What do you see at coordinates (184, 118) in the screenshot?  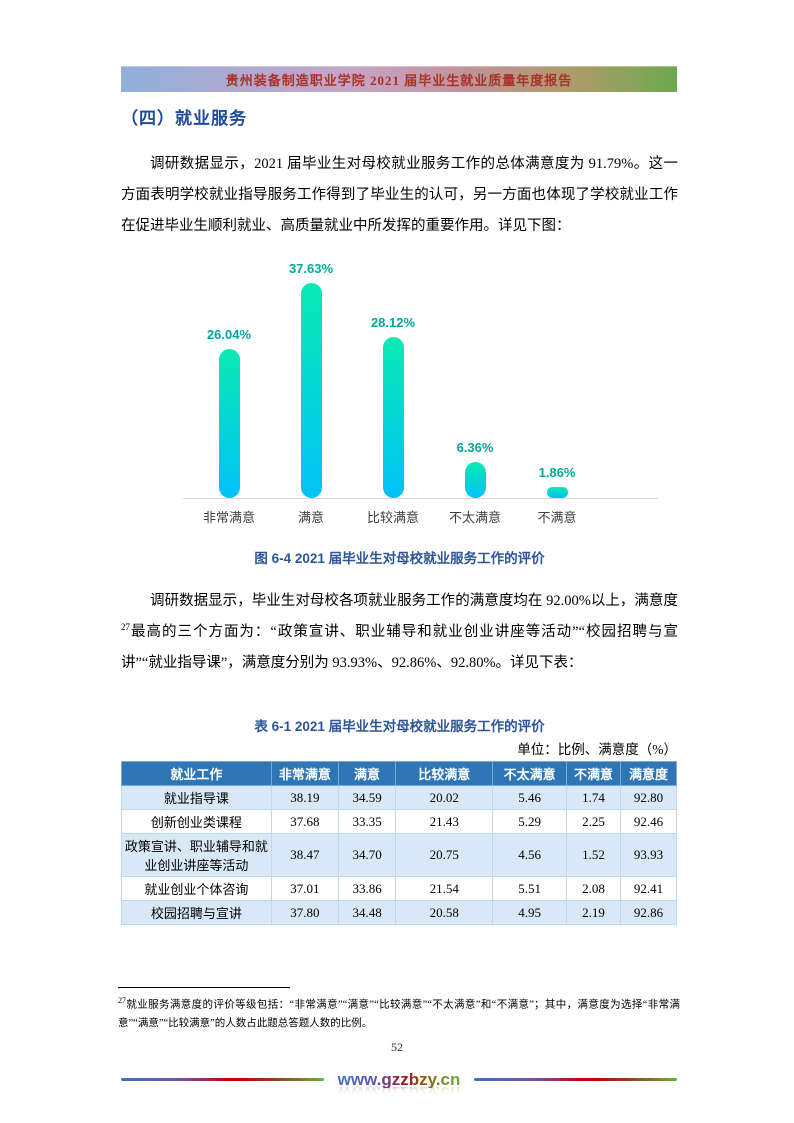 I see `section-heading: （四）就业服务` at bounding box center [184, 118].